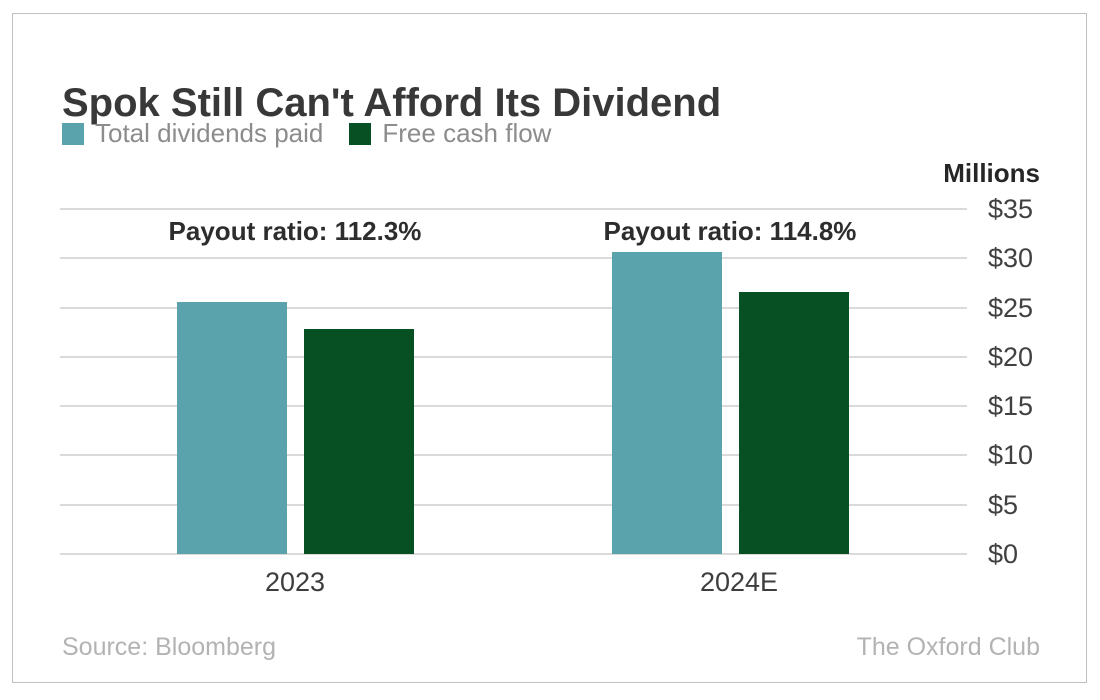 The image size is (1100, 700). Describe the element at coordinates (1011, 406) in the screenshot. I see `y-tick-label-15: $15` at that location.